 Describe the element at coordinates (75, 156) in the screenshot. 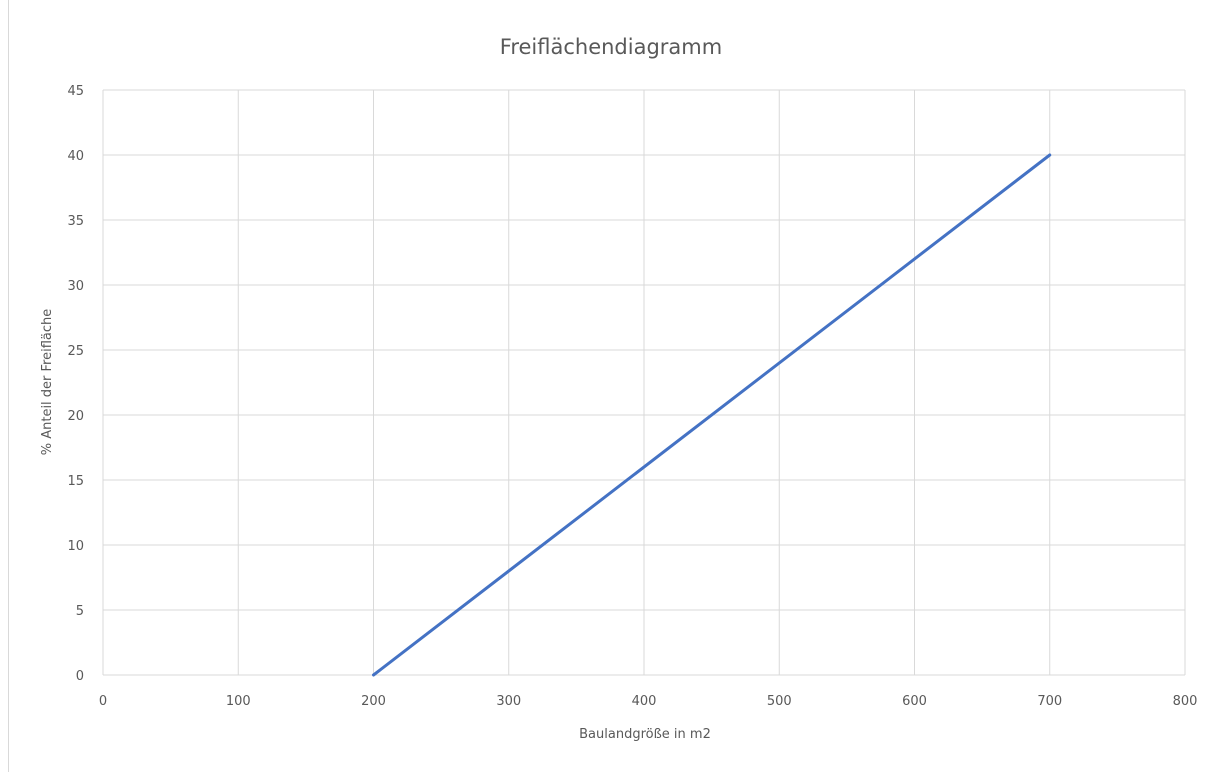

I see `y-tick-label: 40` at that location.